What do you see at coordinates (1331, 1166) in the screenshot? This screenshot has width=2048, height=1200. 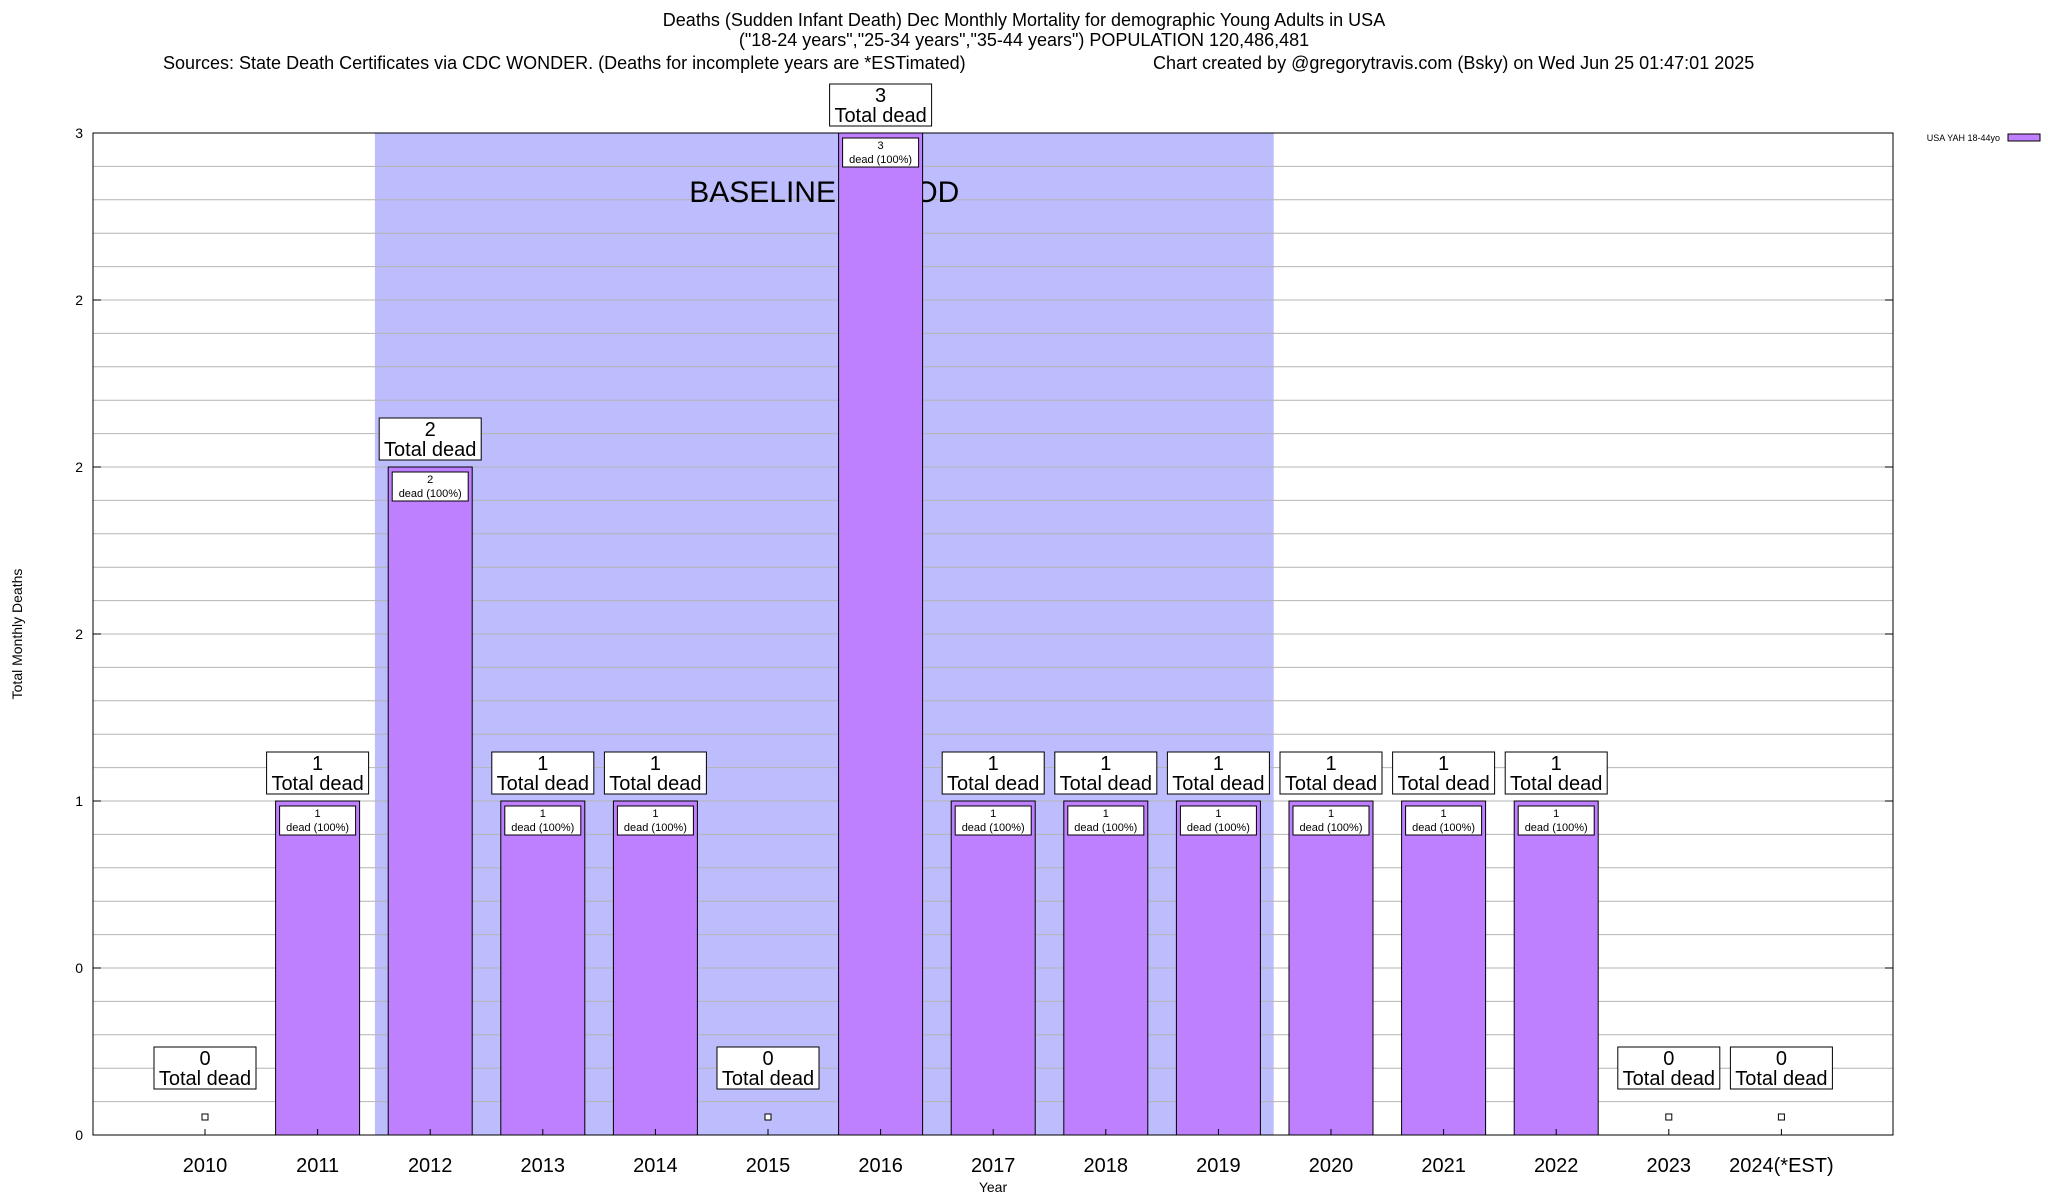 I see `x-tick-label: 2020` at bounding box center [1331, 1166].